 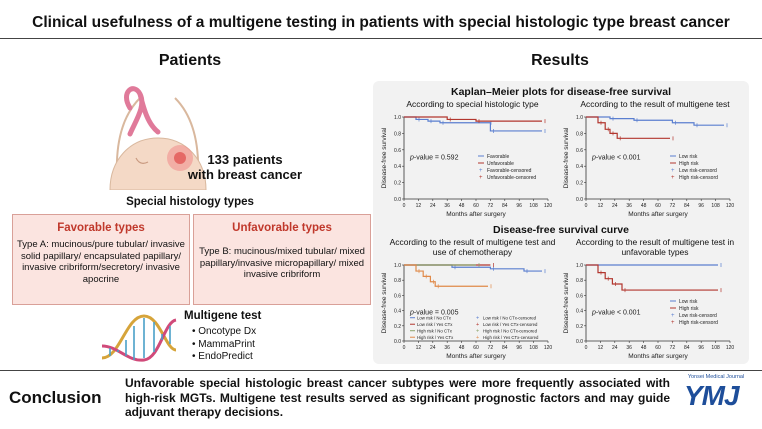 I want to click on results-heading: Results, so click(x=560, y=60).